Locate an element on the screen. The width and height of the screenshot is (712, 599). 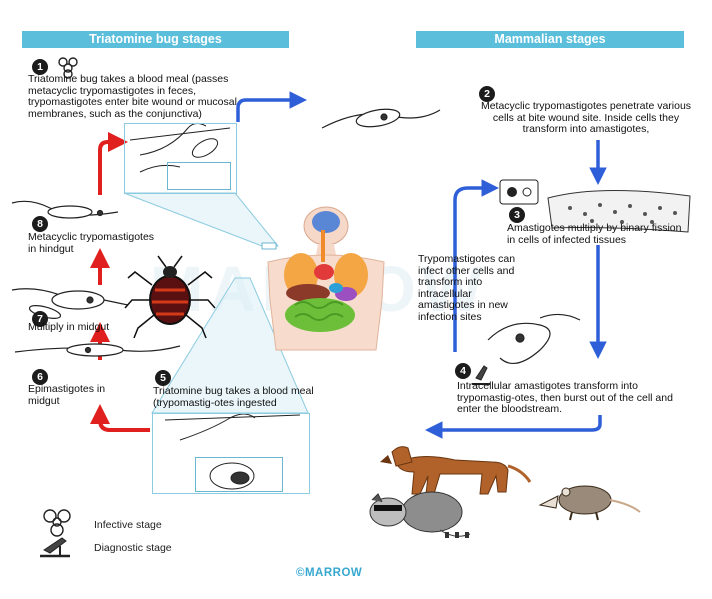
dog-icon is located at coordinates (456, 470).